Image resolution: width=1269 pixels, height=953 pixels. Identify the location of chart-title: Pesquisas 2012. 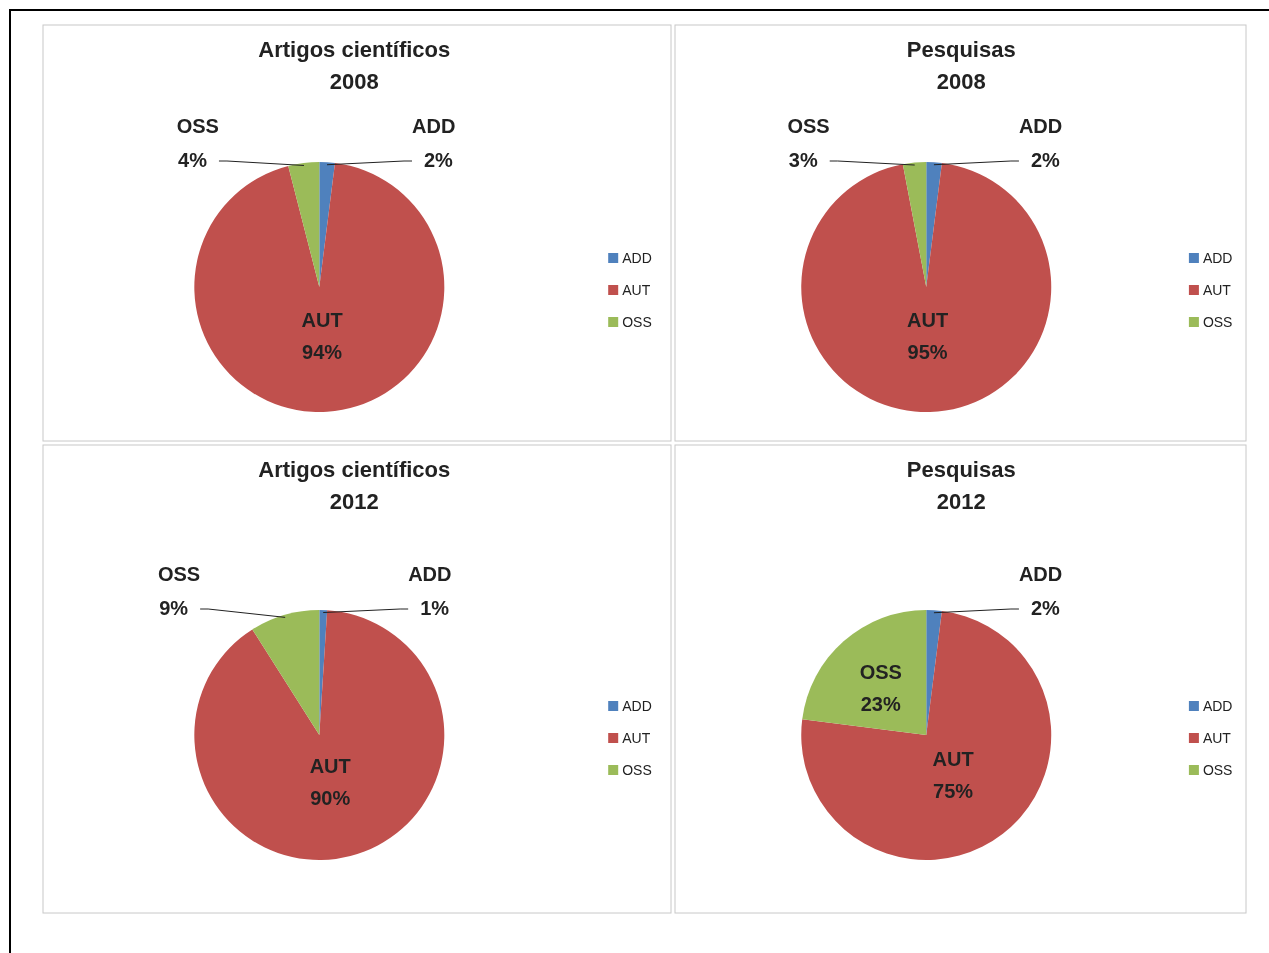
(961, 485).